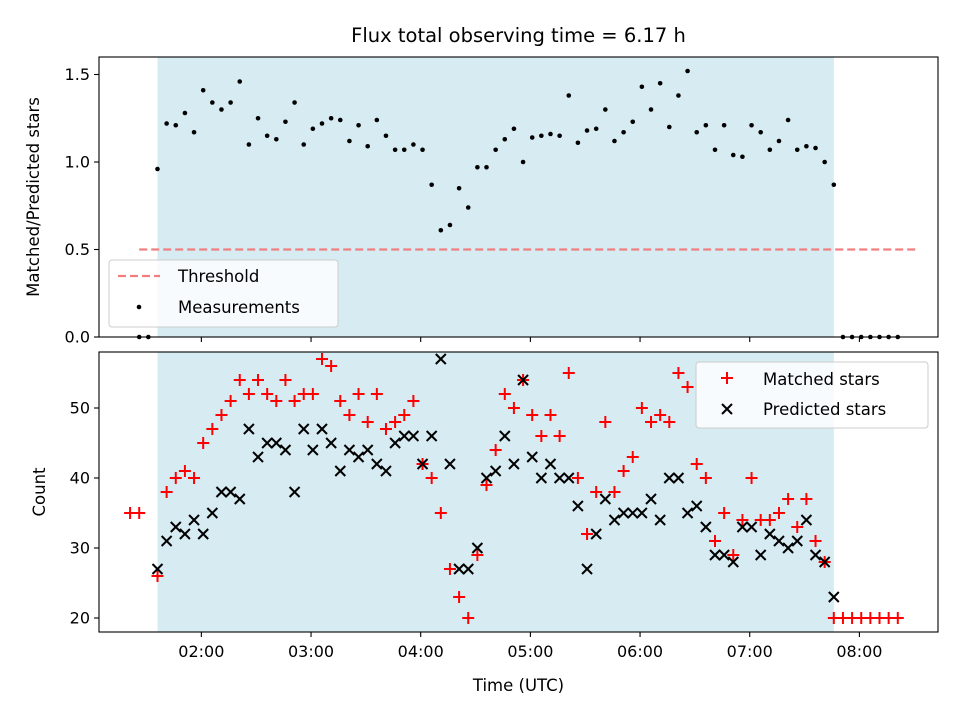  Describe the element at coordinates (80, 408) in the screenshot. I see `bottom-y-tick-label: 50` at that location.